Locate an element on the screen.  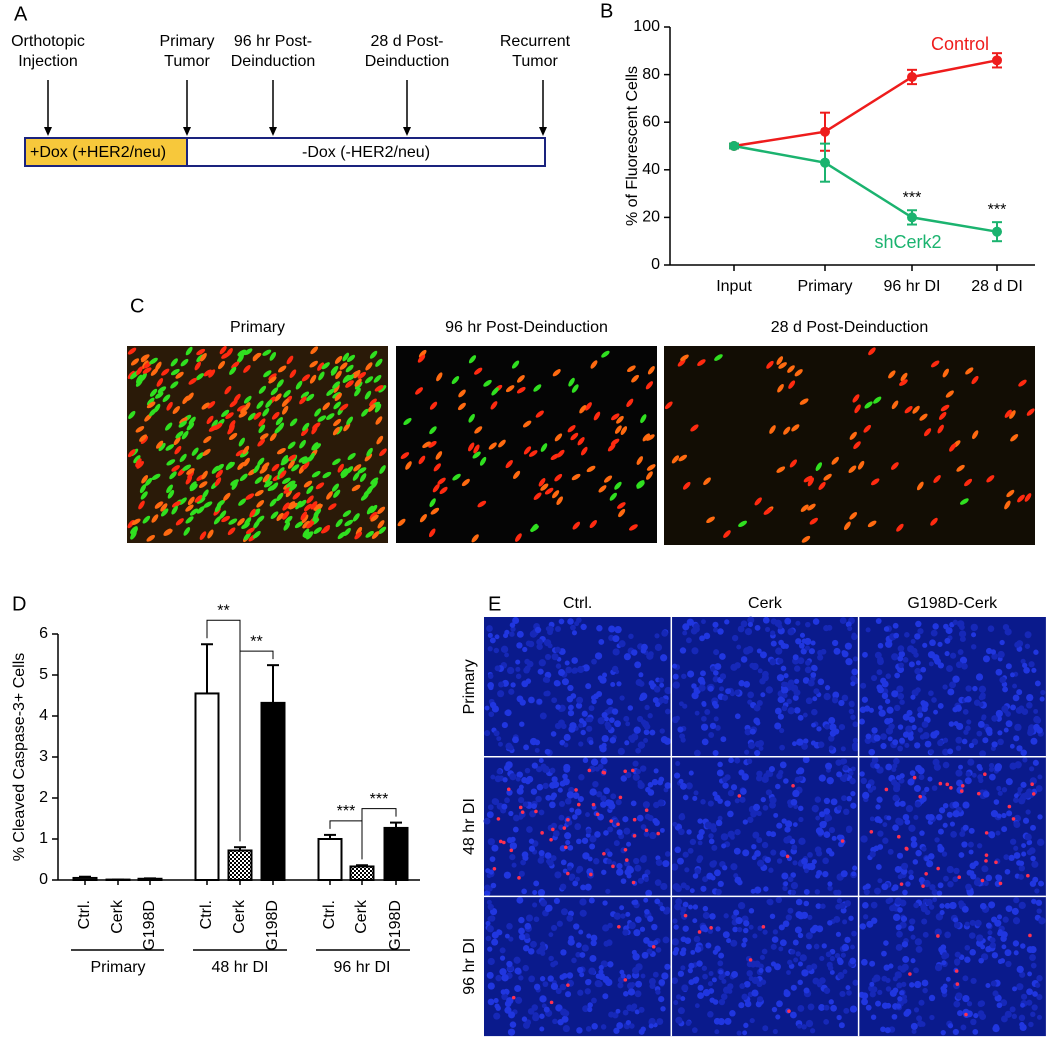
y-axis-label: % of Fluorescent Cells is located at coordinates (632, 146).